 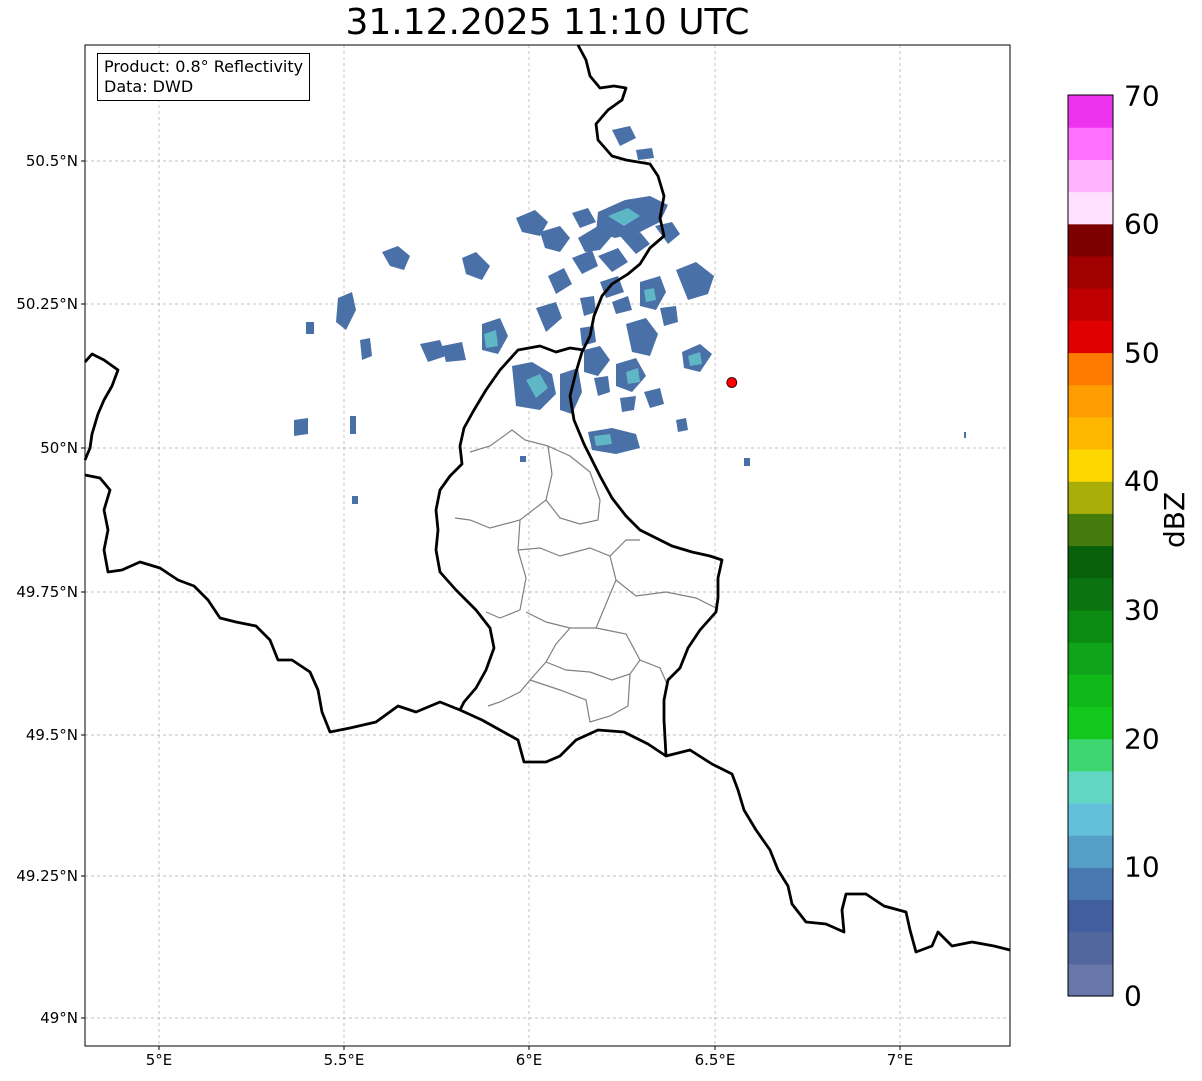 What do you see at coordinates (1142, 867) in the screenshot?
I see `colorbar-tick-label: 10` at bounding box center [1142, 867].